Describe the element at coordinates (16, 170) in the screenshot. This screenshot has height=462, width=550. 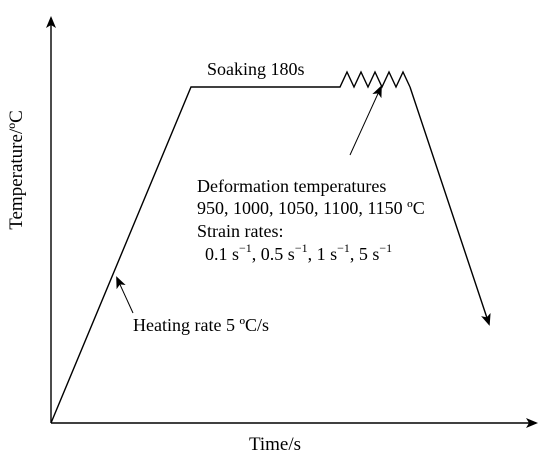
I see `y-axis-label: Temperature/ºC` at that location.